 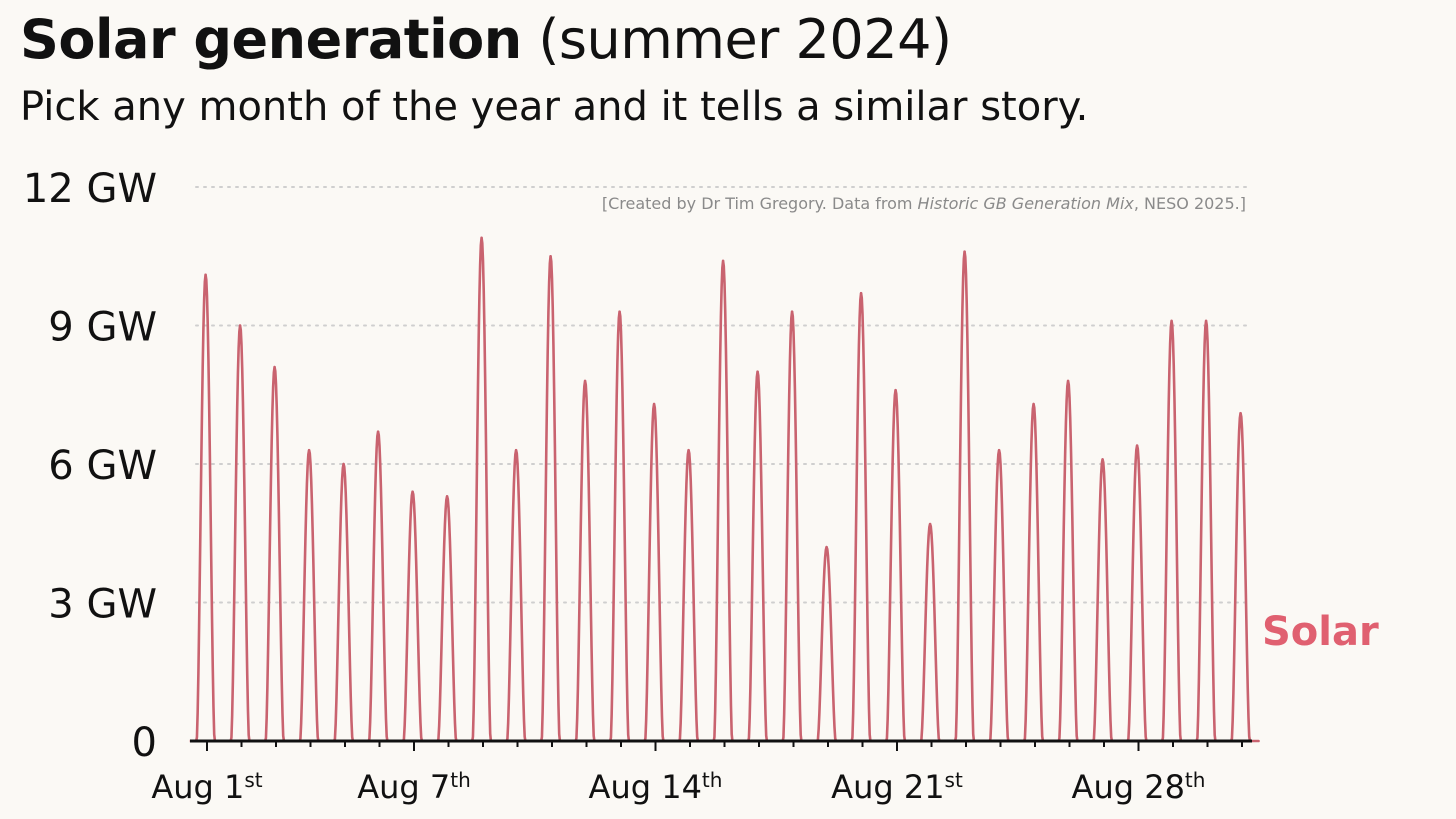 I want to click on x-tick-label: Aug 7th, so click(x=414, y=787).